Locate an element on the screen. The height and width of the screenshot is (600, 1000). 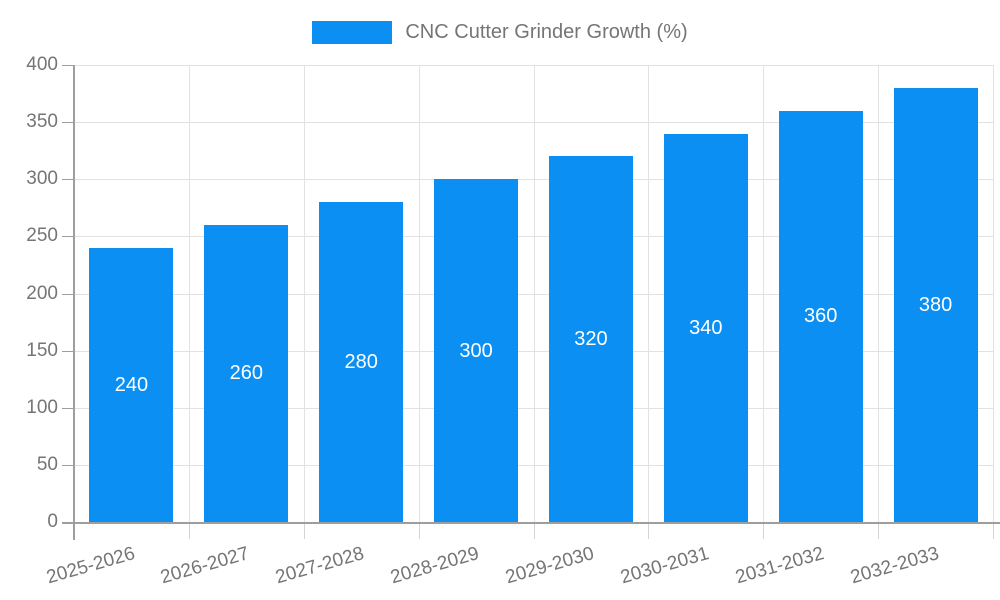
y-axis-line is located at coordinates (74, 302).